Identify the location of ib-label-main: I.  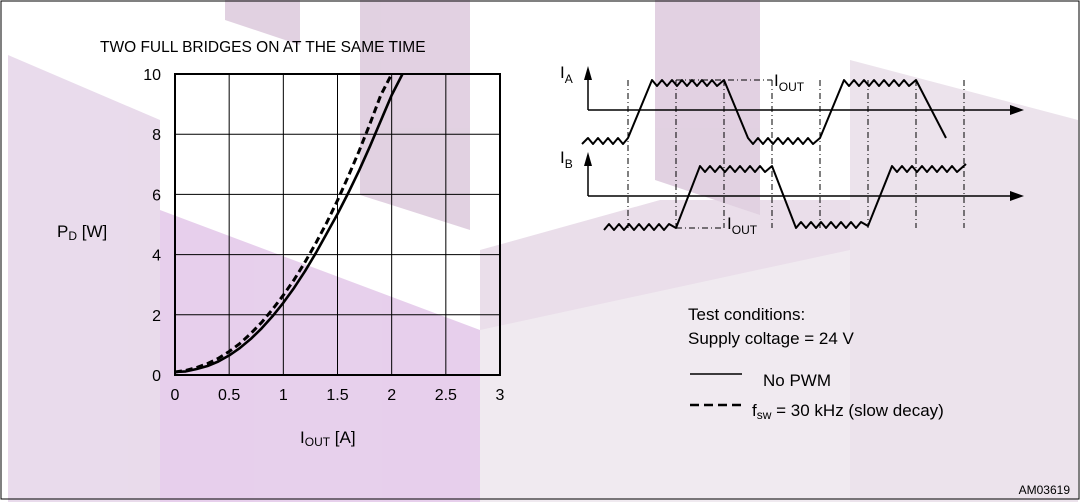
(562, 157).